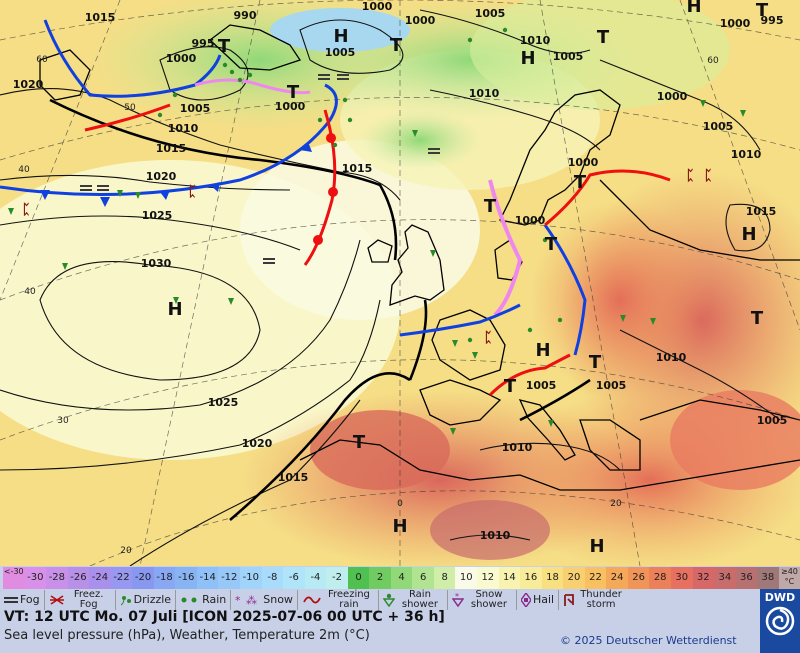 The image size is (800, 653). Describe the element at coordinates (152, 599) in the screenshot. I see `legend-label: Drizzle` at that location.